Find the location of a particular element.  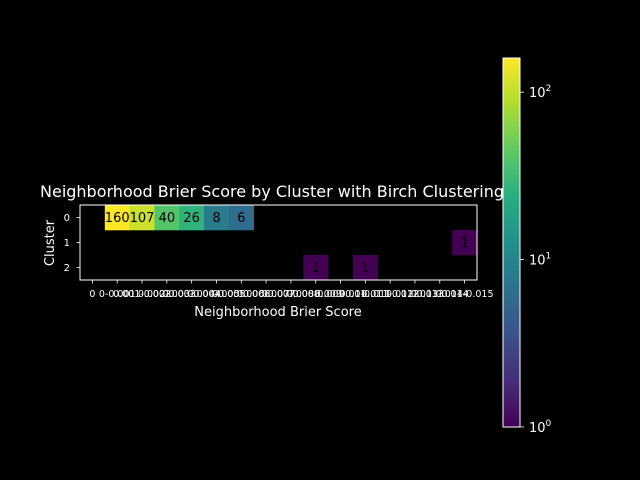

colorbar: 10² 10¹ 100 is located at coordinates (527, 246).